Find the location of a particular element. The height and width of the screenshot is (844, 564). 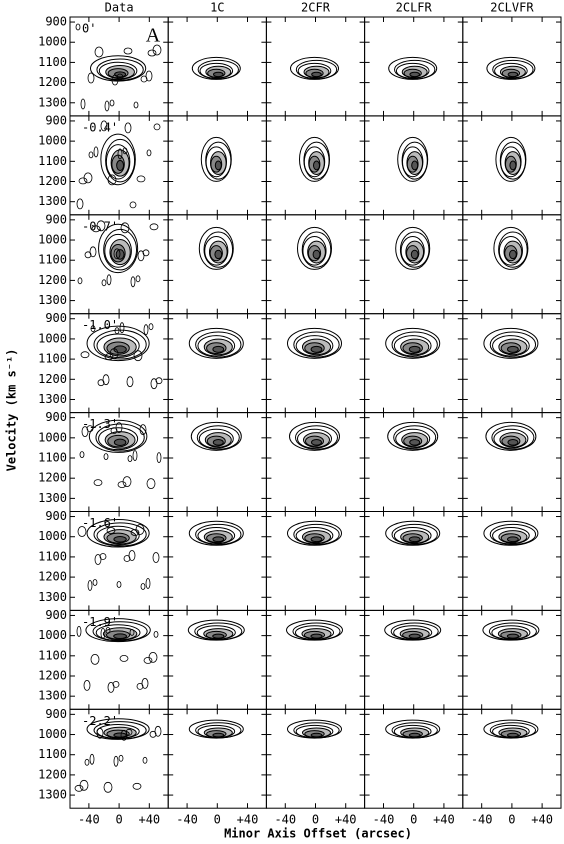

column-title: Data is located at coordinates (119, 8).